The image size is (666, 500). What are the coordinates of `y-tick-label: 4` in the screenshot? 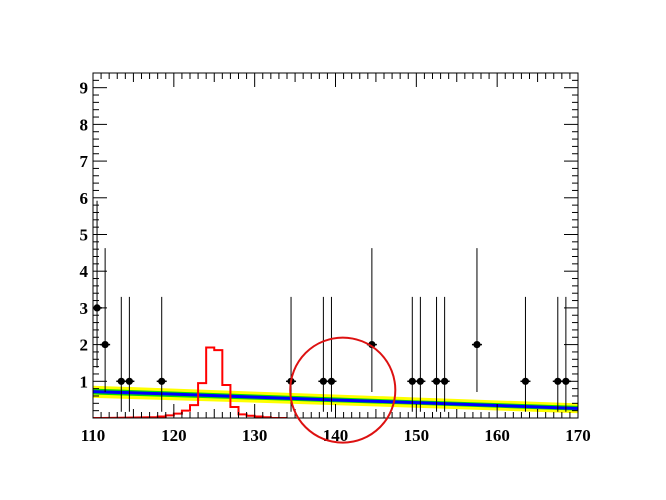 It's located at (84, 271).